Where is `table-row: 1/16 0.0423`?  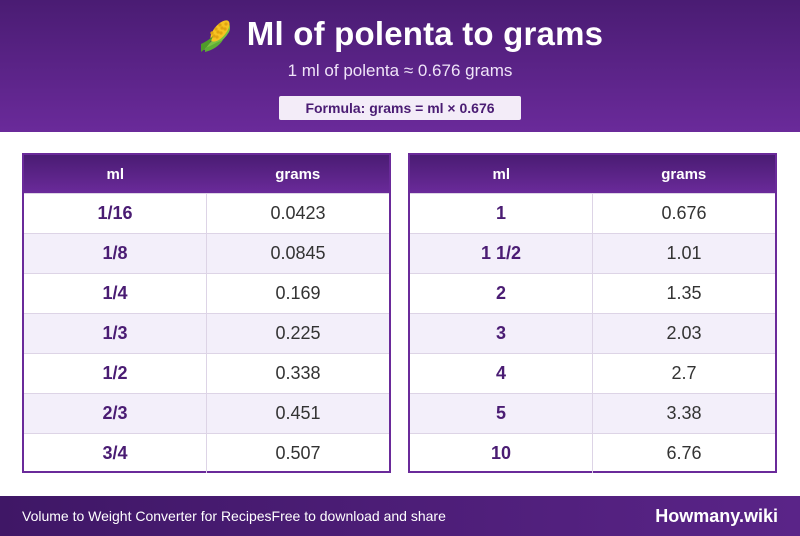 table-row: 1/16 0.0423 is located at coordinates (206, 213).